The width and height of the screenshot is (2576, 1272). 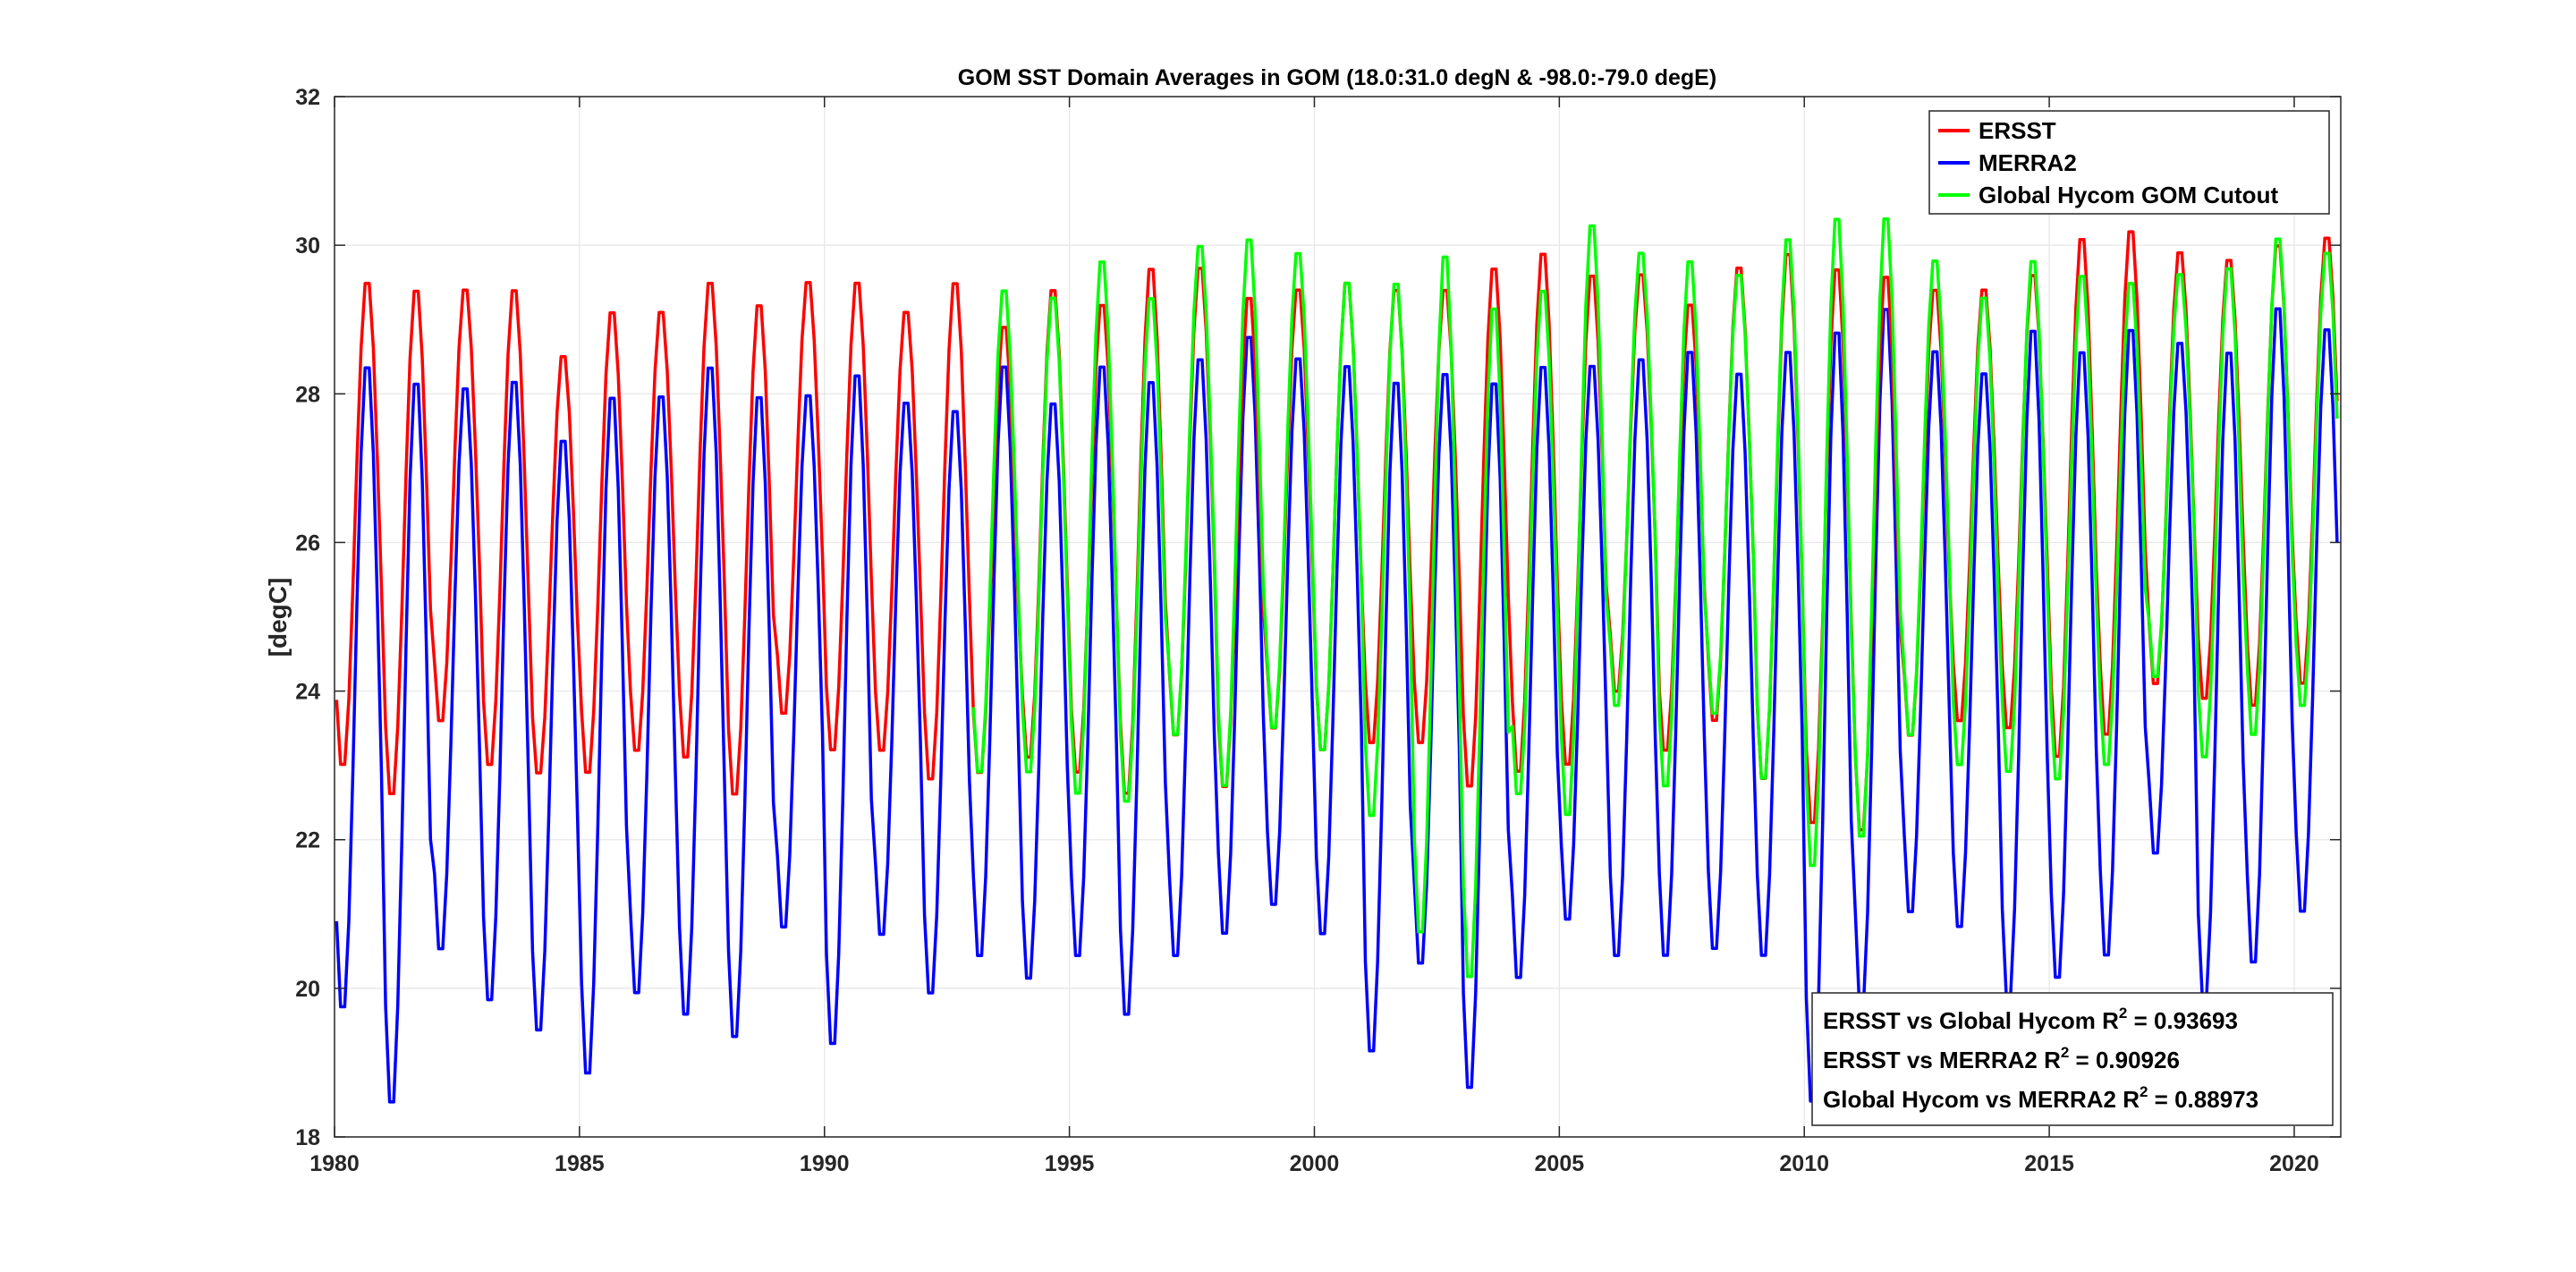 I want to click on legend-label-hycom: Global Hycom GOM Cutout, so click(x=2128, y=195).